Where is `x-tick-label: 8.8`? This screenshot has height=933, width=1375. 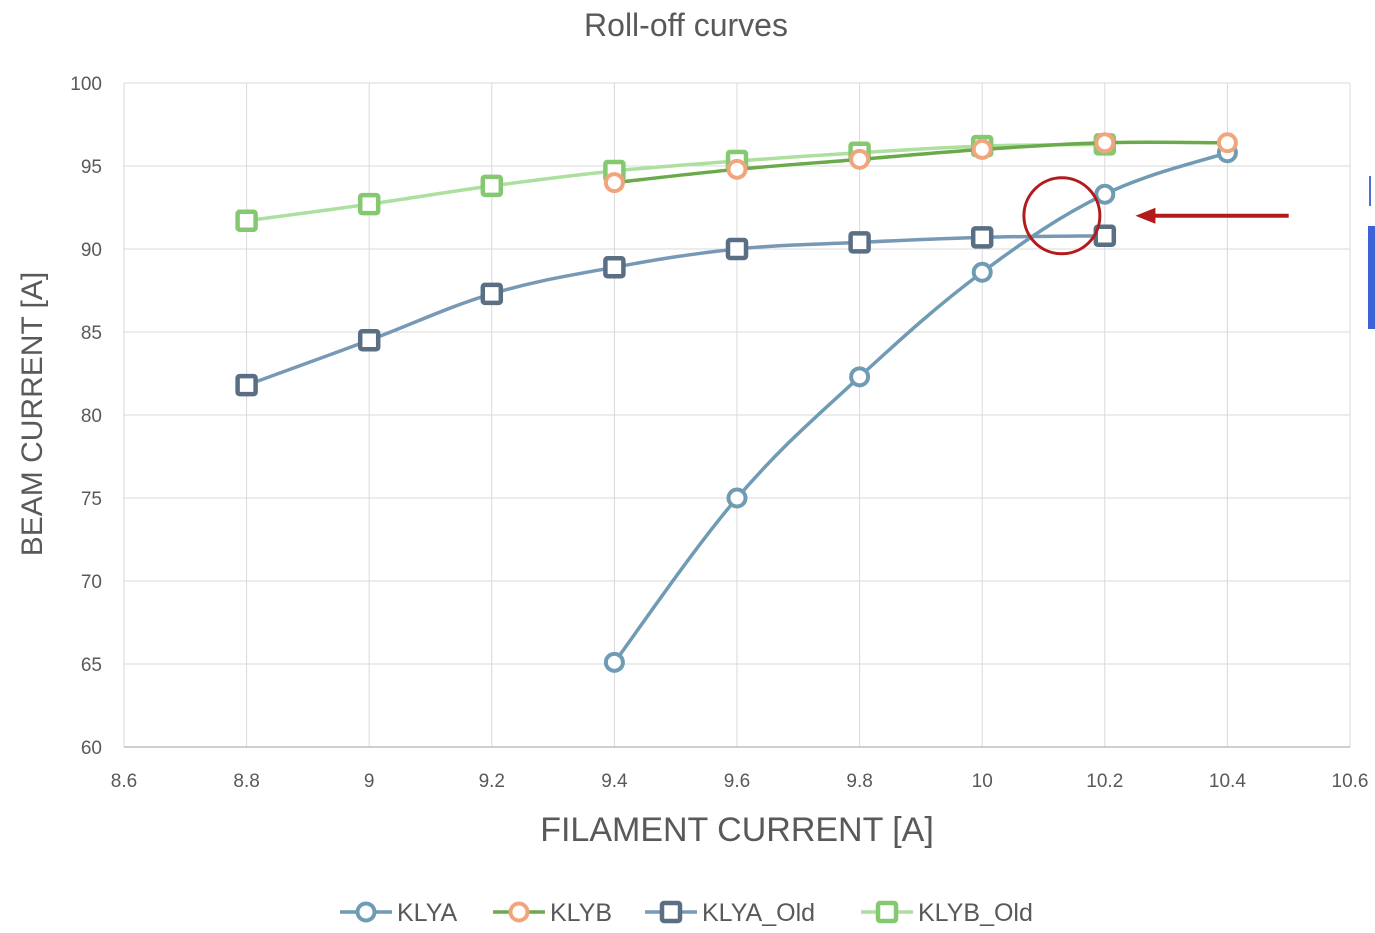
x-tick-label: 8.8 is located at coordinates (246, 781).